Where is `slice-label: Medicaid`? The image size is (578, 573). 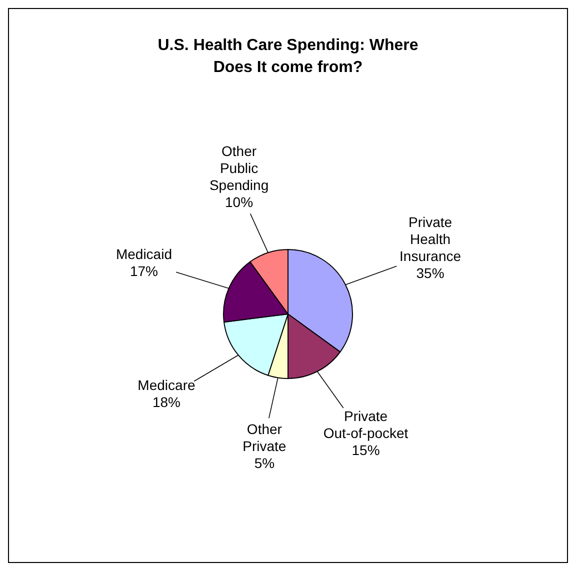
slice-label: Medicaid is located at coordinates (144, 254).